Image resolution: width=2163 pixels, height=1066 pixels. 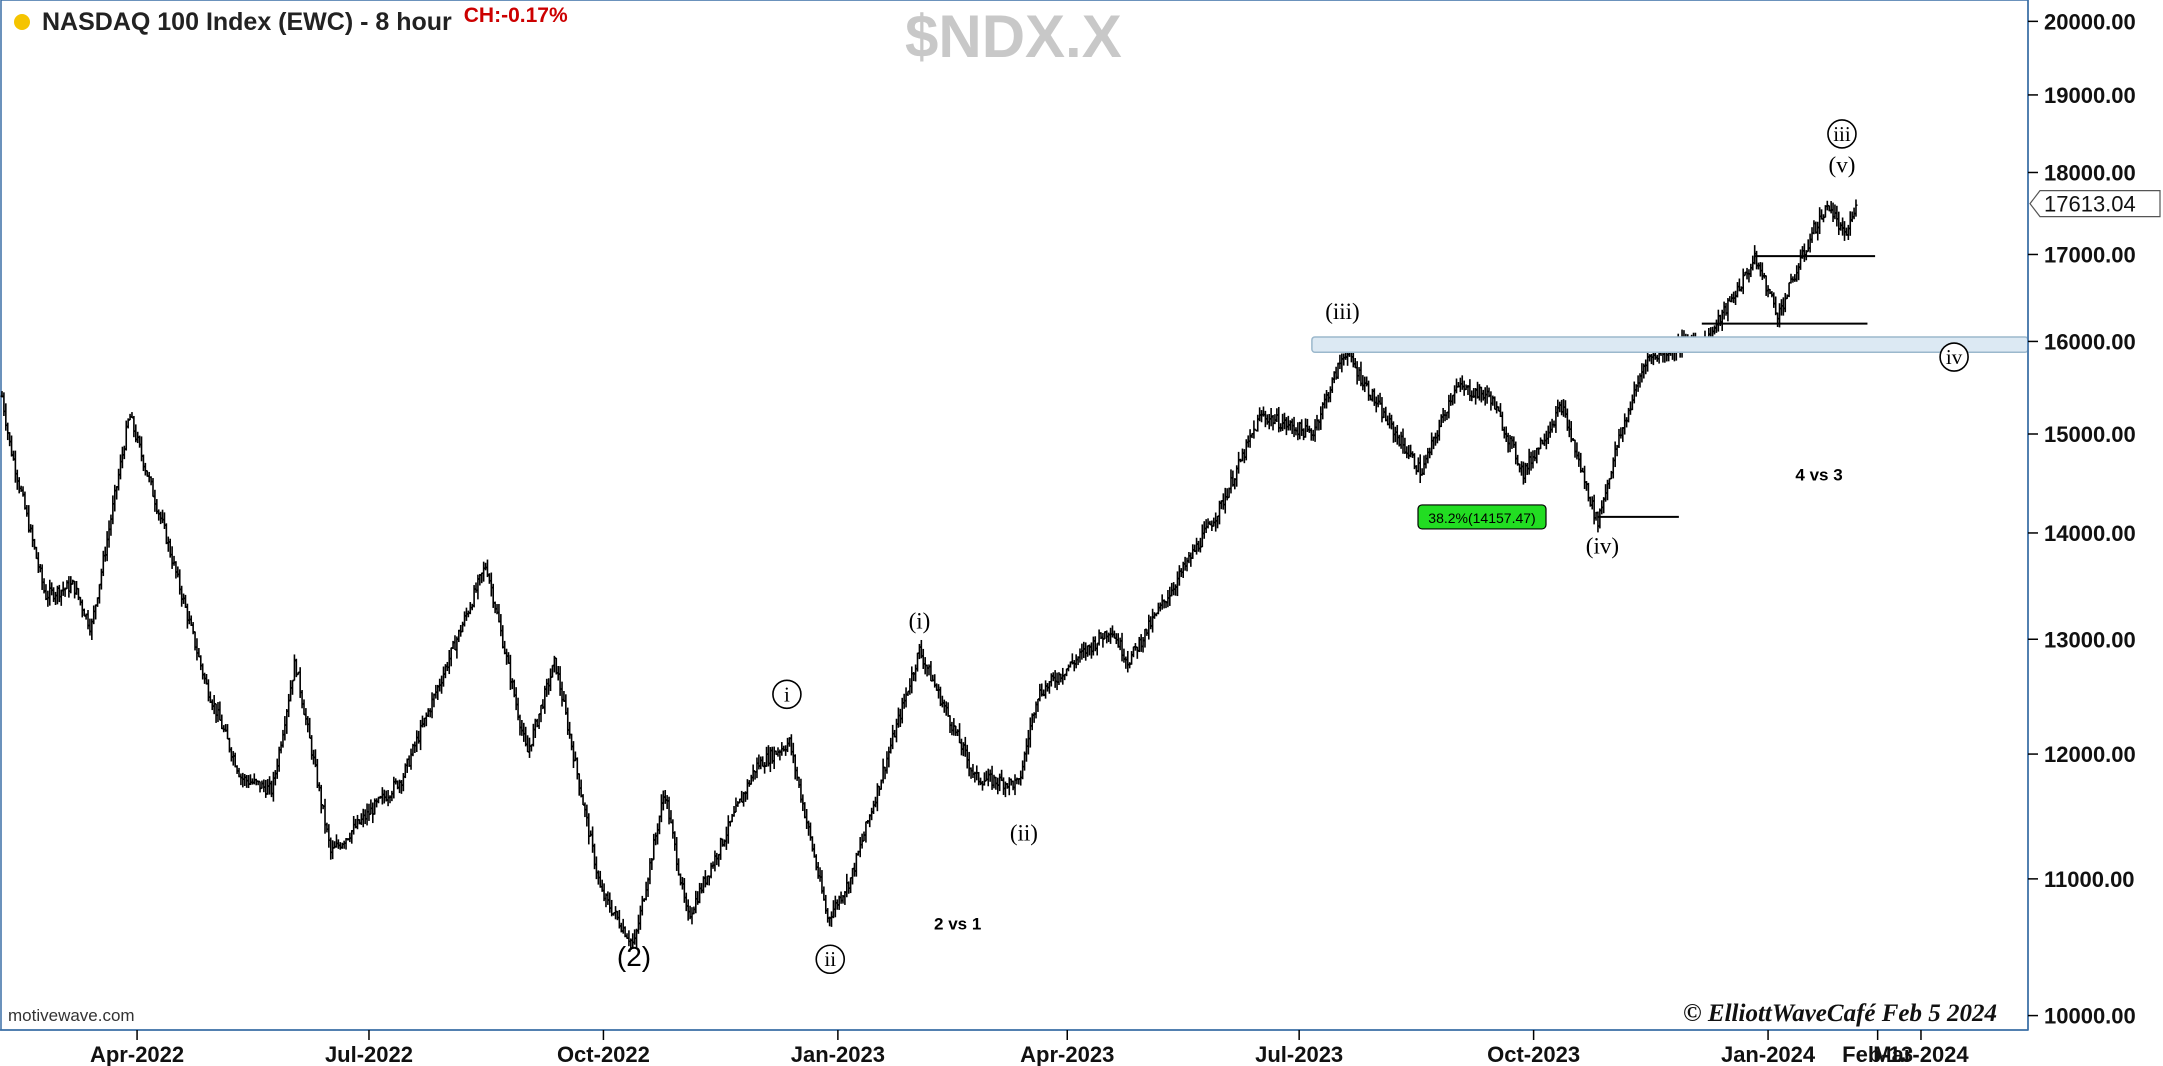 What do you see at coordinates (1768, 1054) in the screenshot?
I see `x-tick-label: Jan-2024` at bounding box center [1768, 1054].